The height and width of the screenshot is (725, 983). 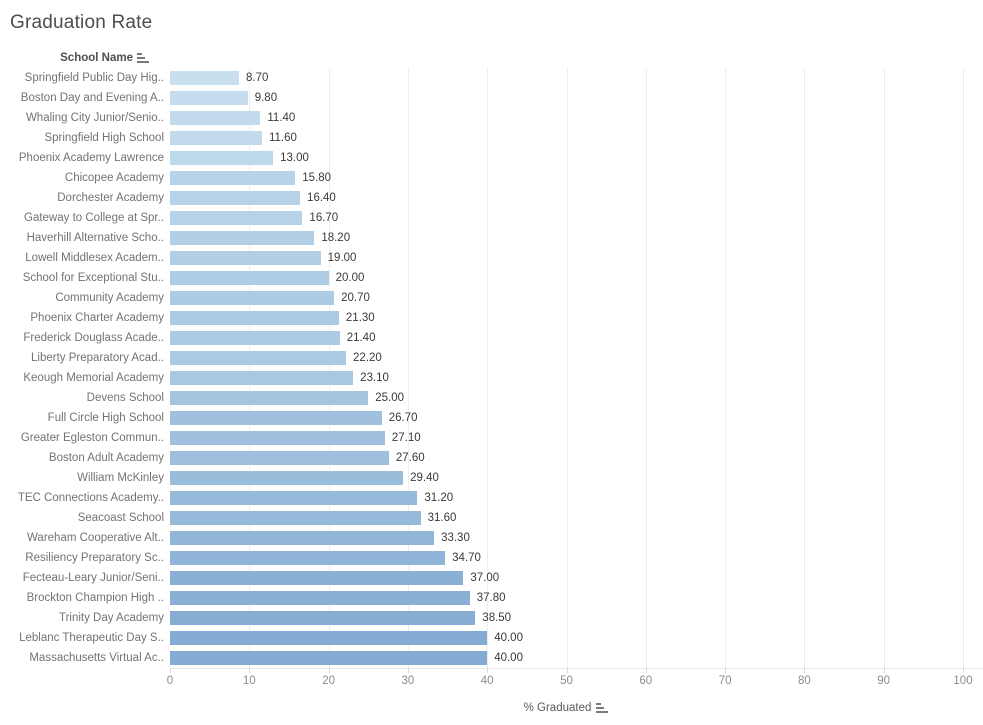 I want to click on bar-value-label: 22.20, so click(x=367, y=358).